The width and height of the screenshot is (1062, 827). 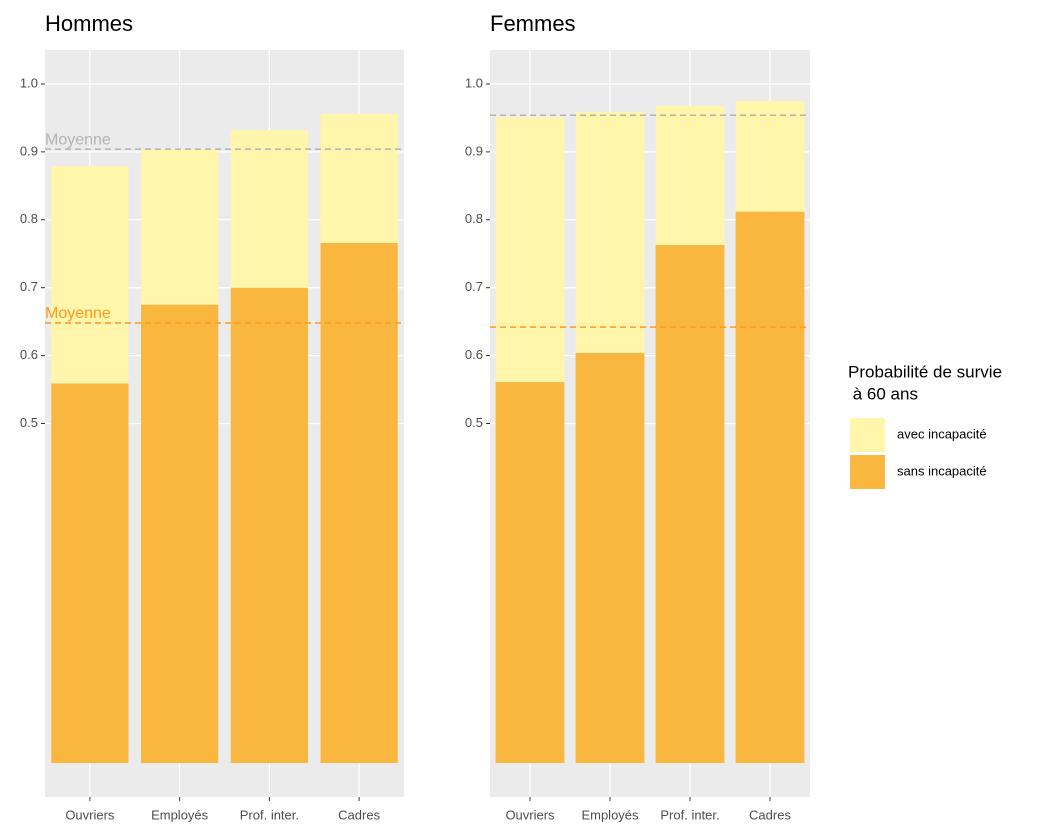 I want to click on panel-title: Hommes, so click(x=89, y=23).